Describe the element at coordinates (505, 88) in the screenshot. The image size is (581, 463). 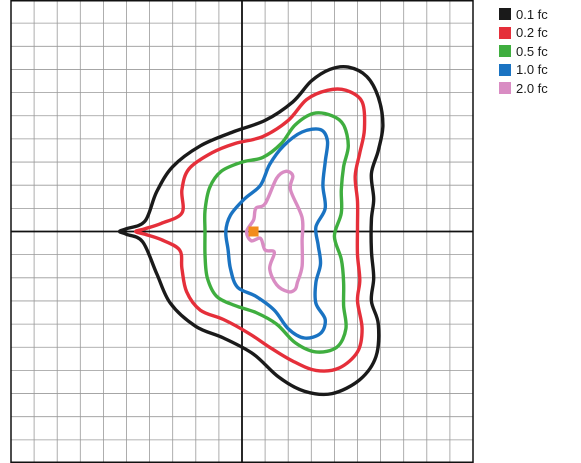
I see `legend-swatch-2.0fc` at that location.